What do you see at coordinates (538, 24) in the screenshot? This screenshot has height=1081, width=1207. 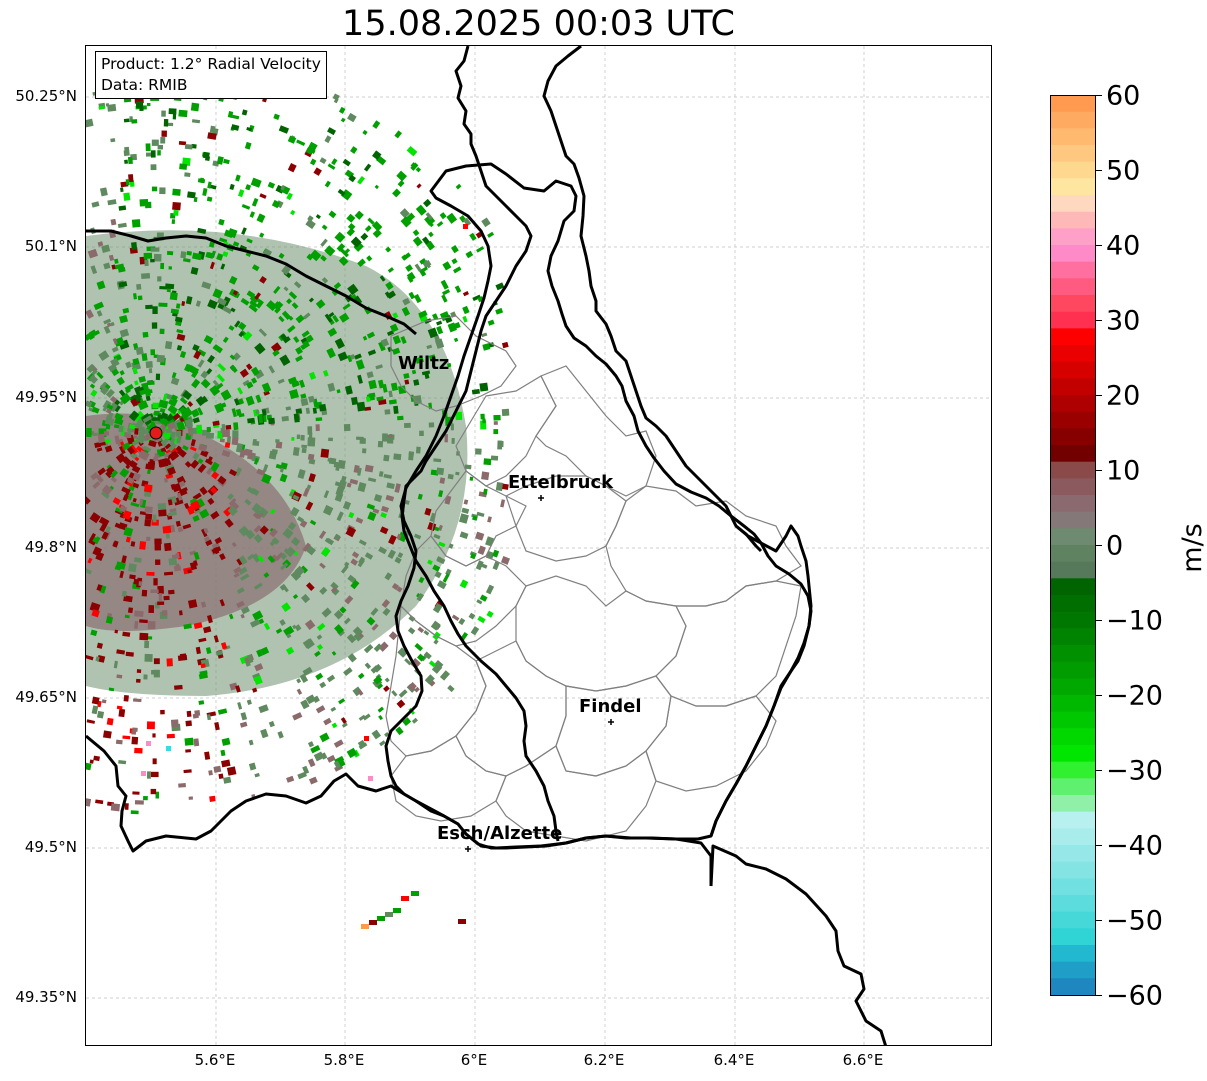 I see `map-title: 15.08.2025 00:03 UTC` at bounding box center [538, 24].